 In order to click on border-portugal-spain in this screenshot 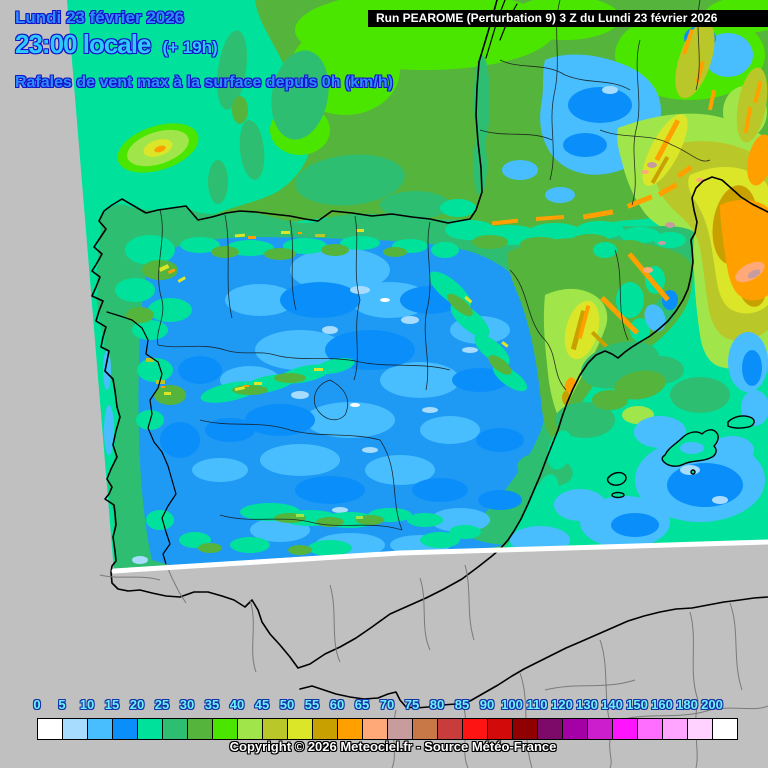, I will do `click(141, 438)`.